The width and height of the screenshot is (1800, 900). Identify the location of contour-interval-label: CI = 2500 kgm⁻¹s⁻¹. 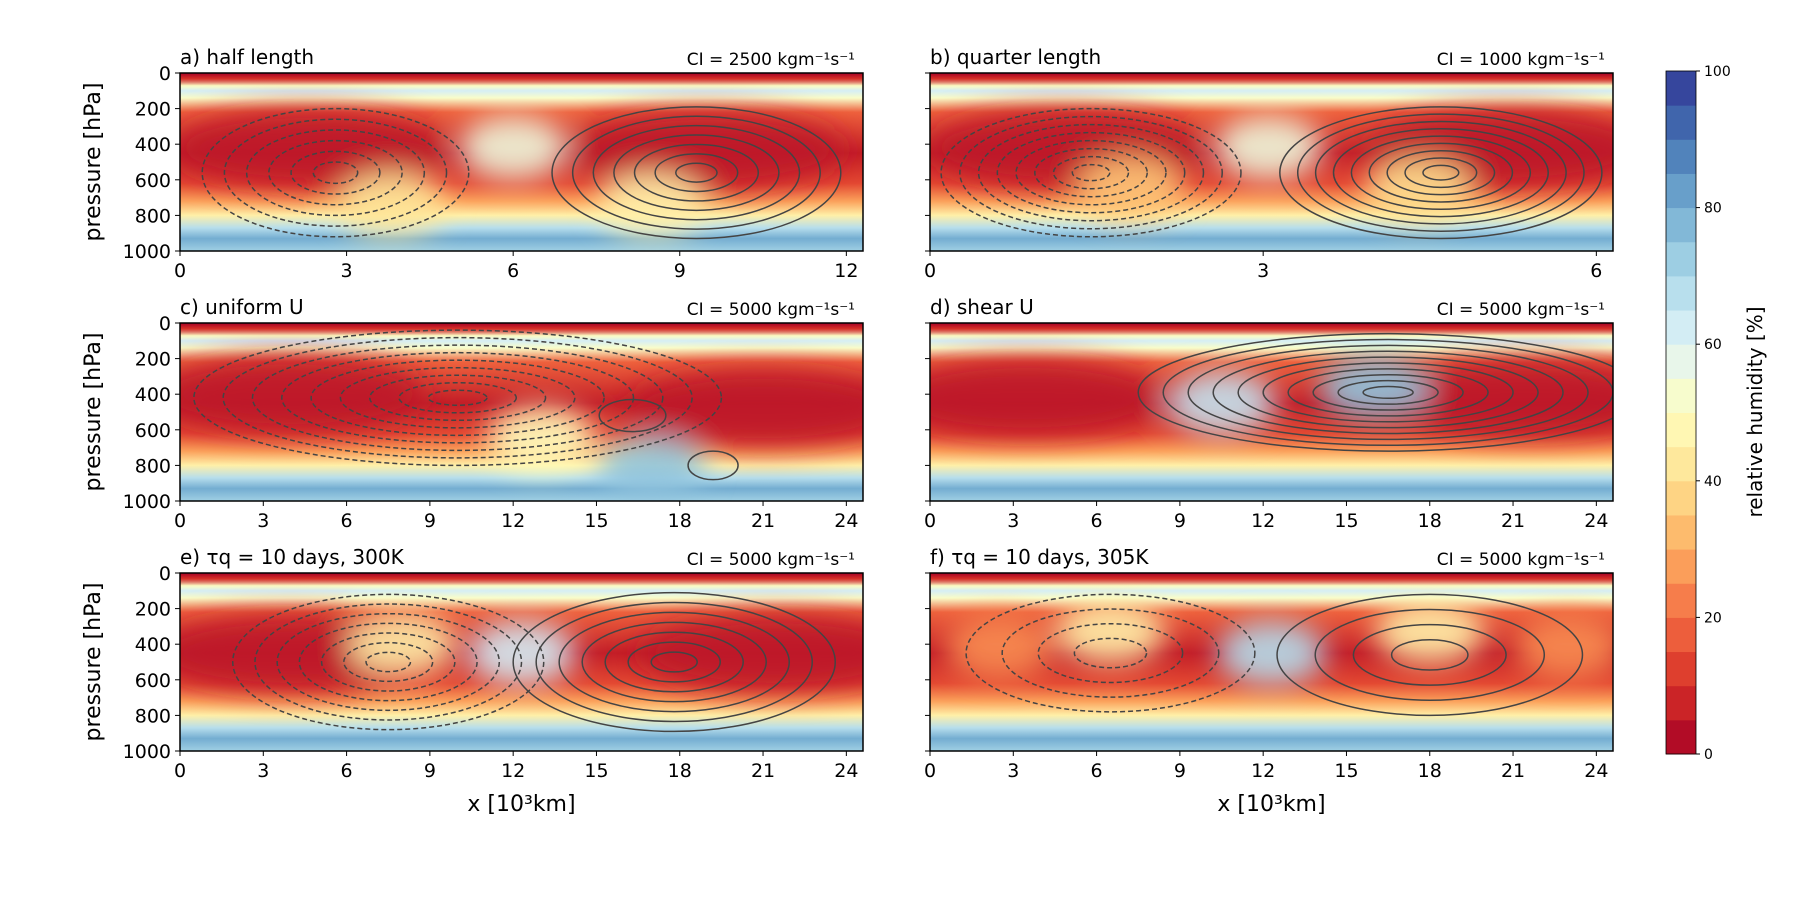
(771, 60).